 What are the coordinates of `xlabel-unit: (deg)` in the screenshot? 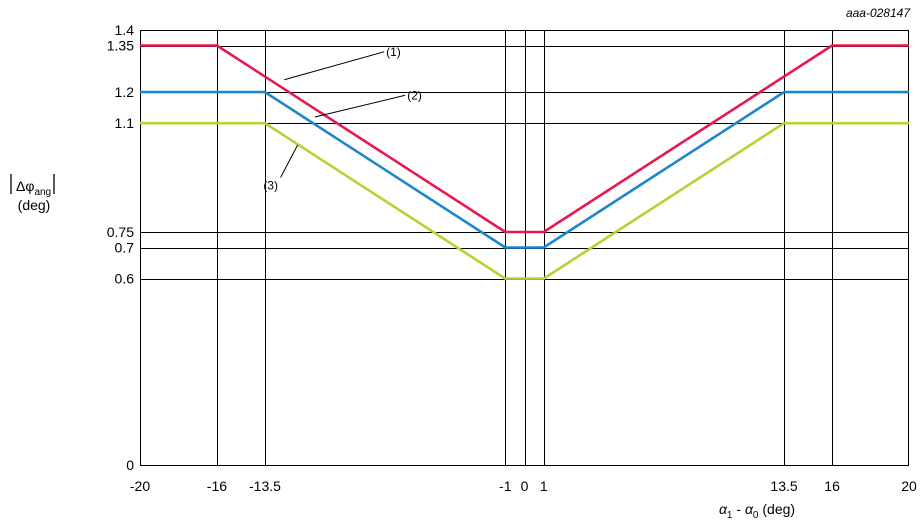 It's located at (776, 509).